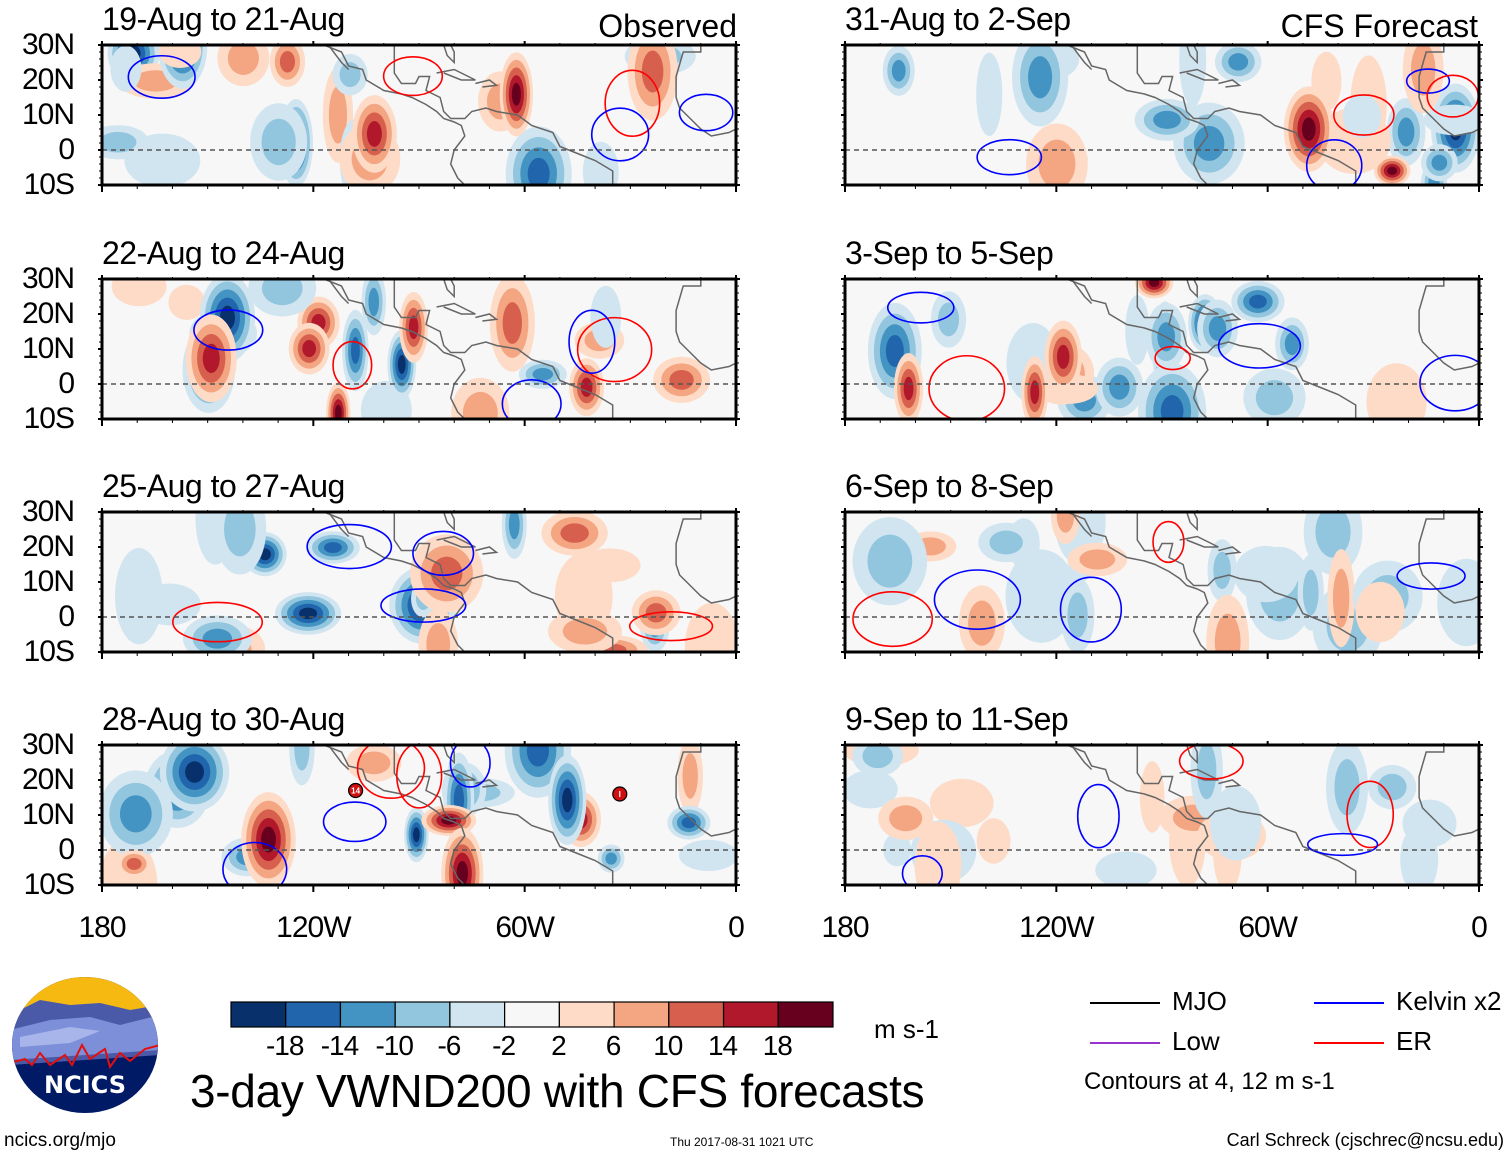  I want to click on colorbar-tick-label: -14, so click(339, 1045).